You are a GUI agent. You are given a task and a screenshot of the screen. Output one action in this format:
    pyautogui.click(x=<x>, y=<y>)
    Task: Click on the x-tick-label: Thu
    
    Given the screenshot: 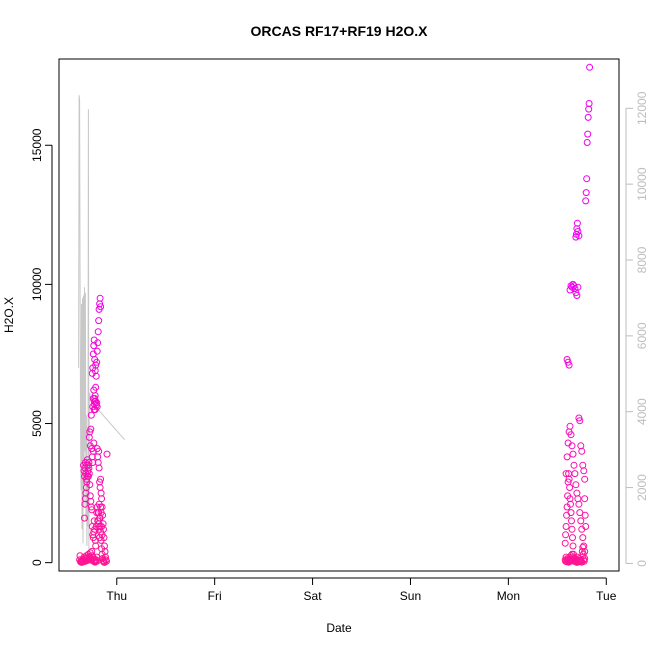 What is the action you would take?
    pyautogui.click(x=116, y=596)
    